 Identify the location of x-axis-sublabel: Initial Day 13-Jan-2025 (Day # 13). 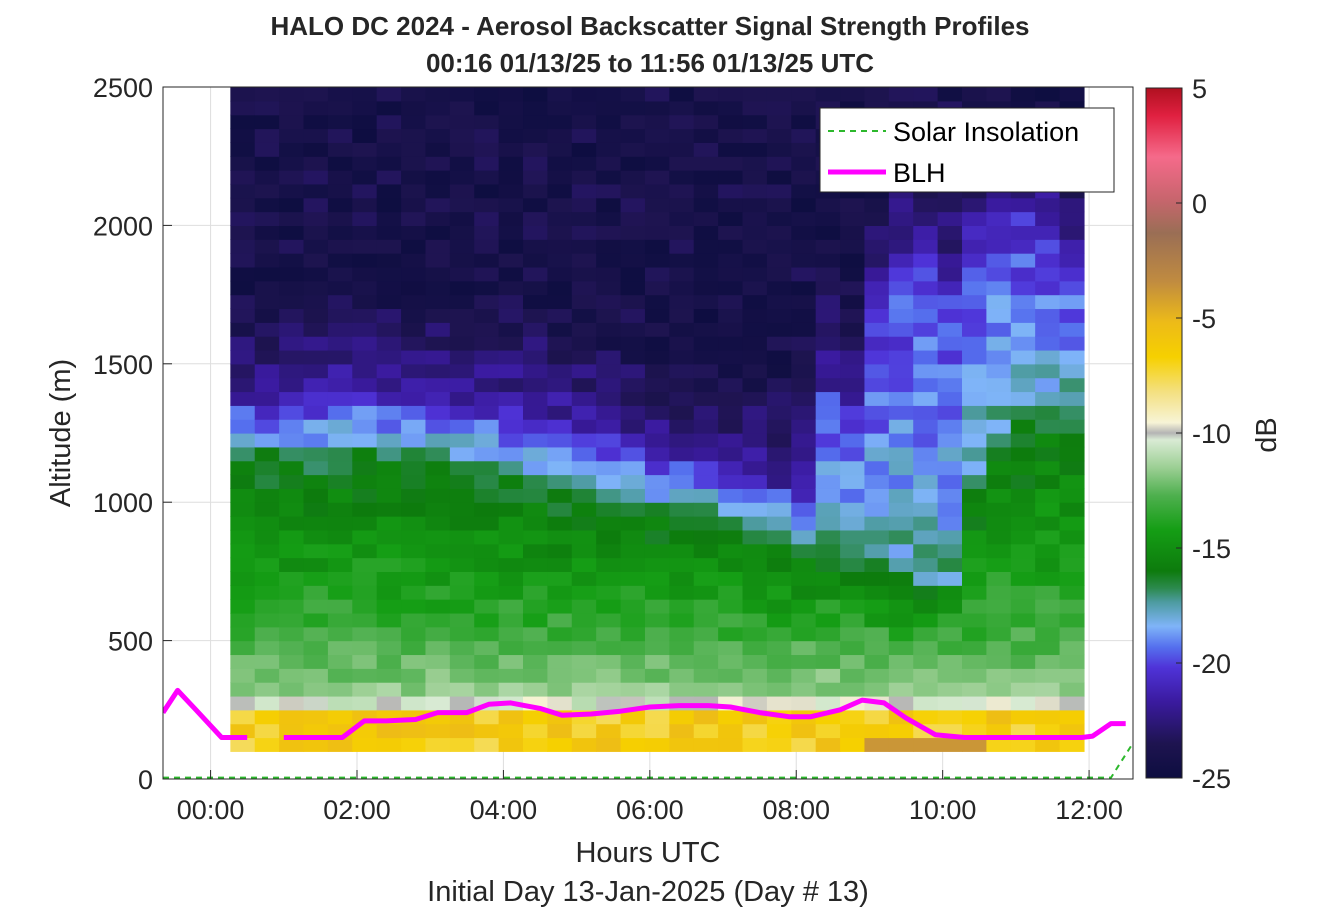
(648, 892).